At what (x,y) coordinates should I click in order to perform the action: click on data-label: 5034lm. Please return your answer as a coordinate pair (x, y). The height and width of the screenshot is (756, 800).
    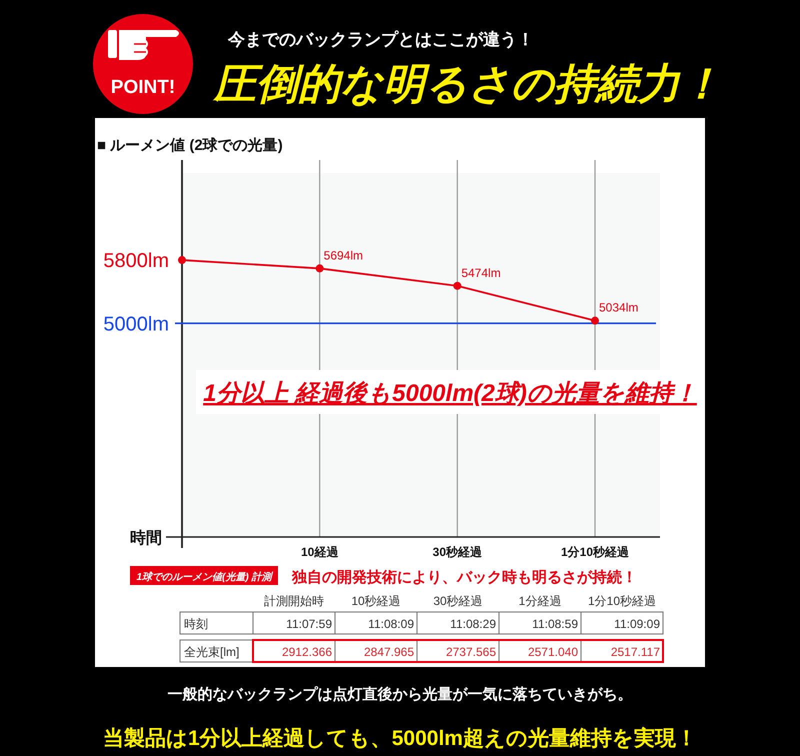
    Looking at the image, I should click on (618, 307).